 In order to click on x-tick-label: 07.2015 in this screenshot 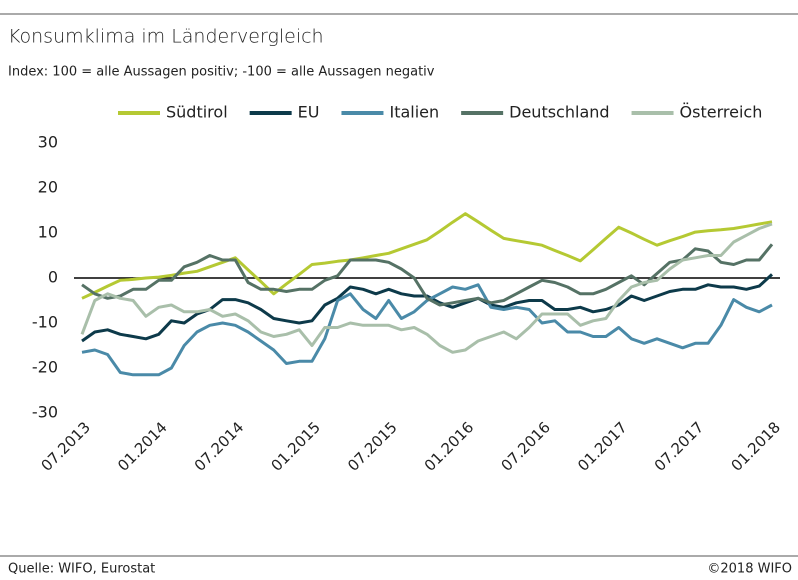, I will do `click(372, 446)`.